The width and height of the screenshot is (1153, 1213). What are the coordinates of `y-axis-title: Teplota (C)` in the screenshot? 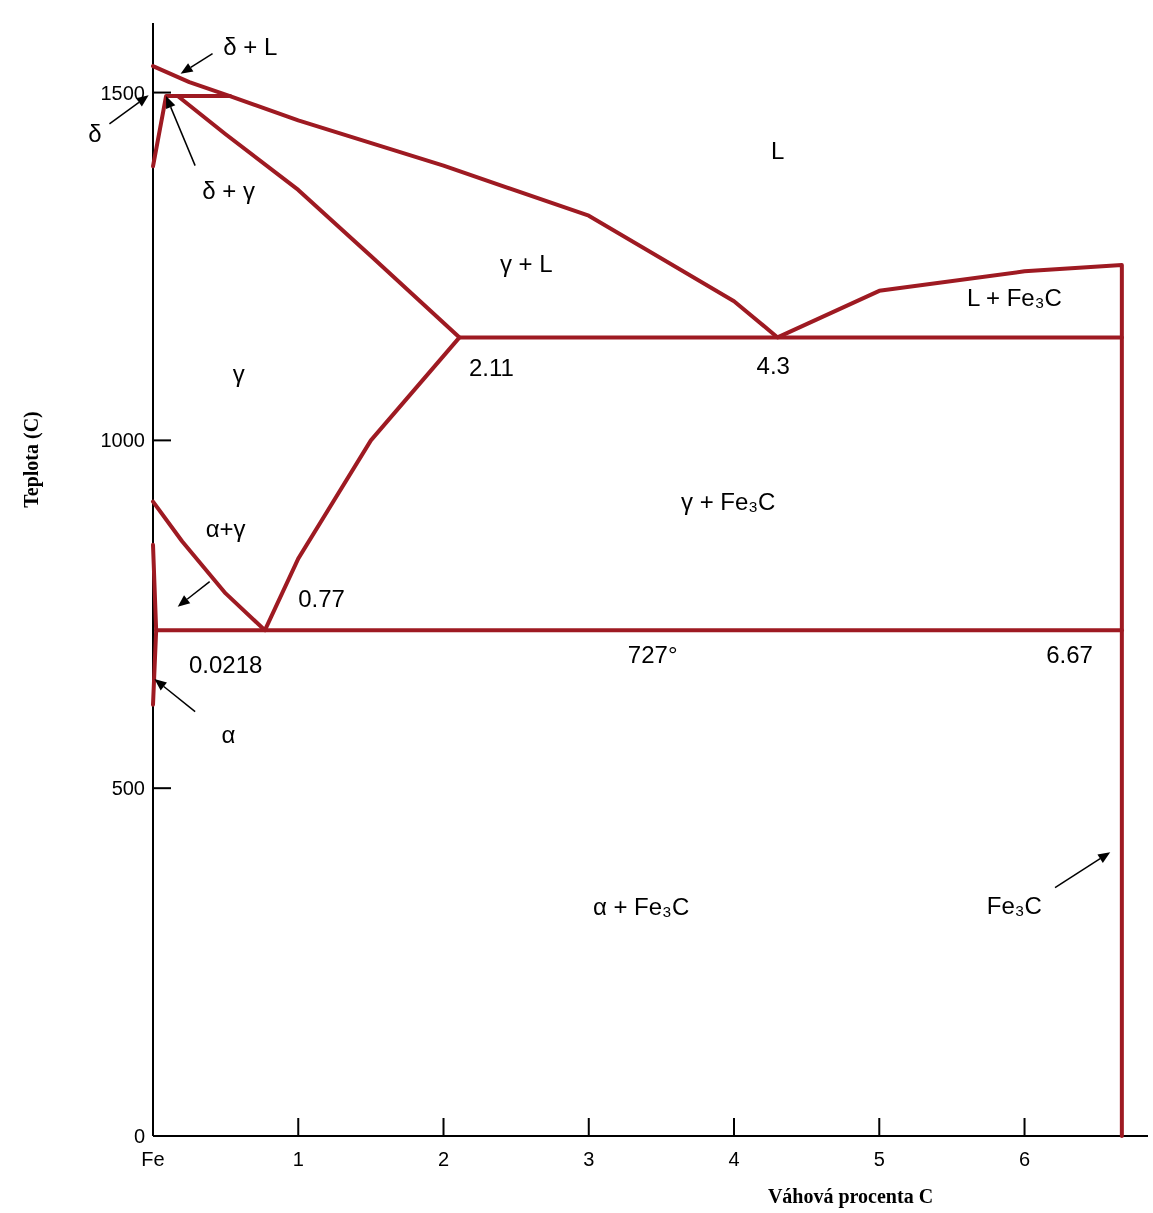 It's located at (31, 459).